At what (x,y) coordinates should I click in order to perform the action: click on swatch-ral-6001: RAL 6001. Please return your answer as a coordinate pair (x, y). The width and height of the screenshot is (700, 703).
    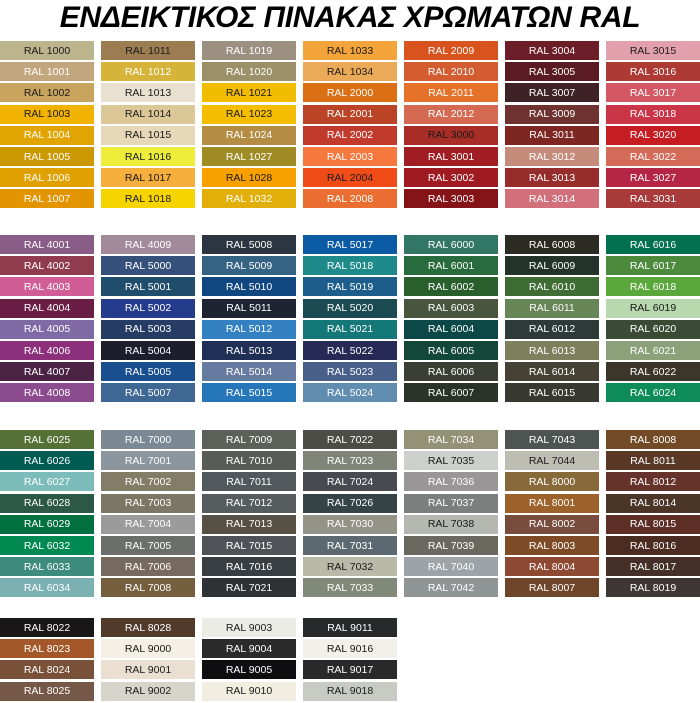
    Looking at the image, I should click on (451, 266).